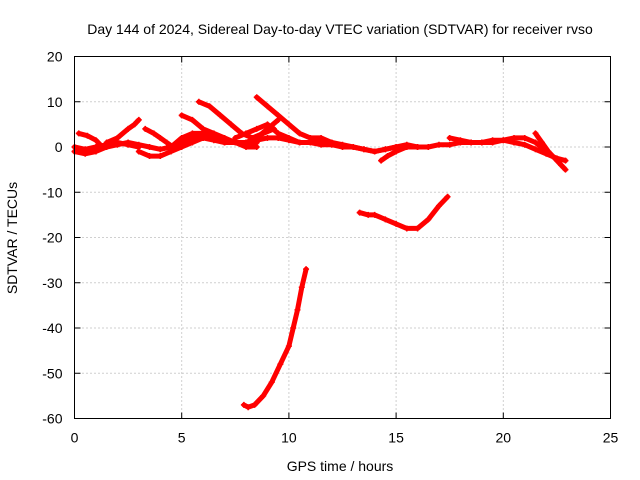 This screenshot has height=480, width=640. What do you see at coordinates (289, 438) in the screenshot?
I see `x-tick-label: 10` at bounding box center [289, 438].